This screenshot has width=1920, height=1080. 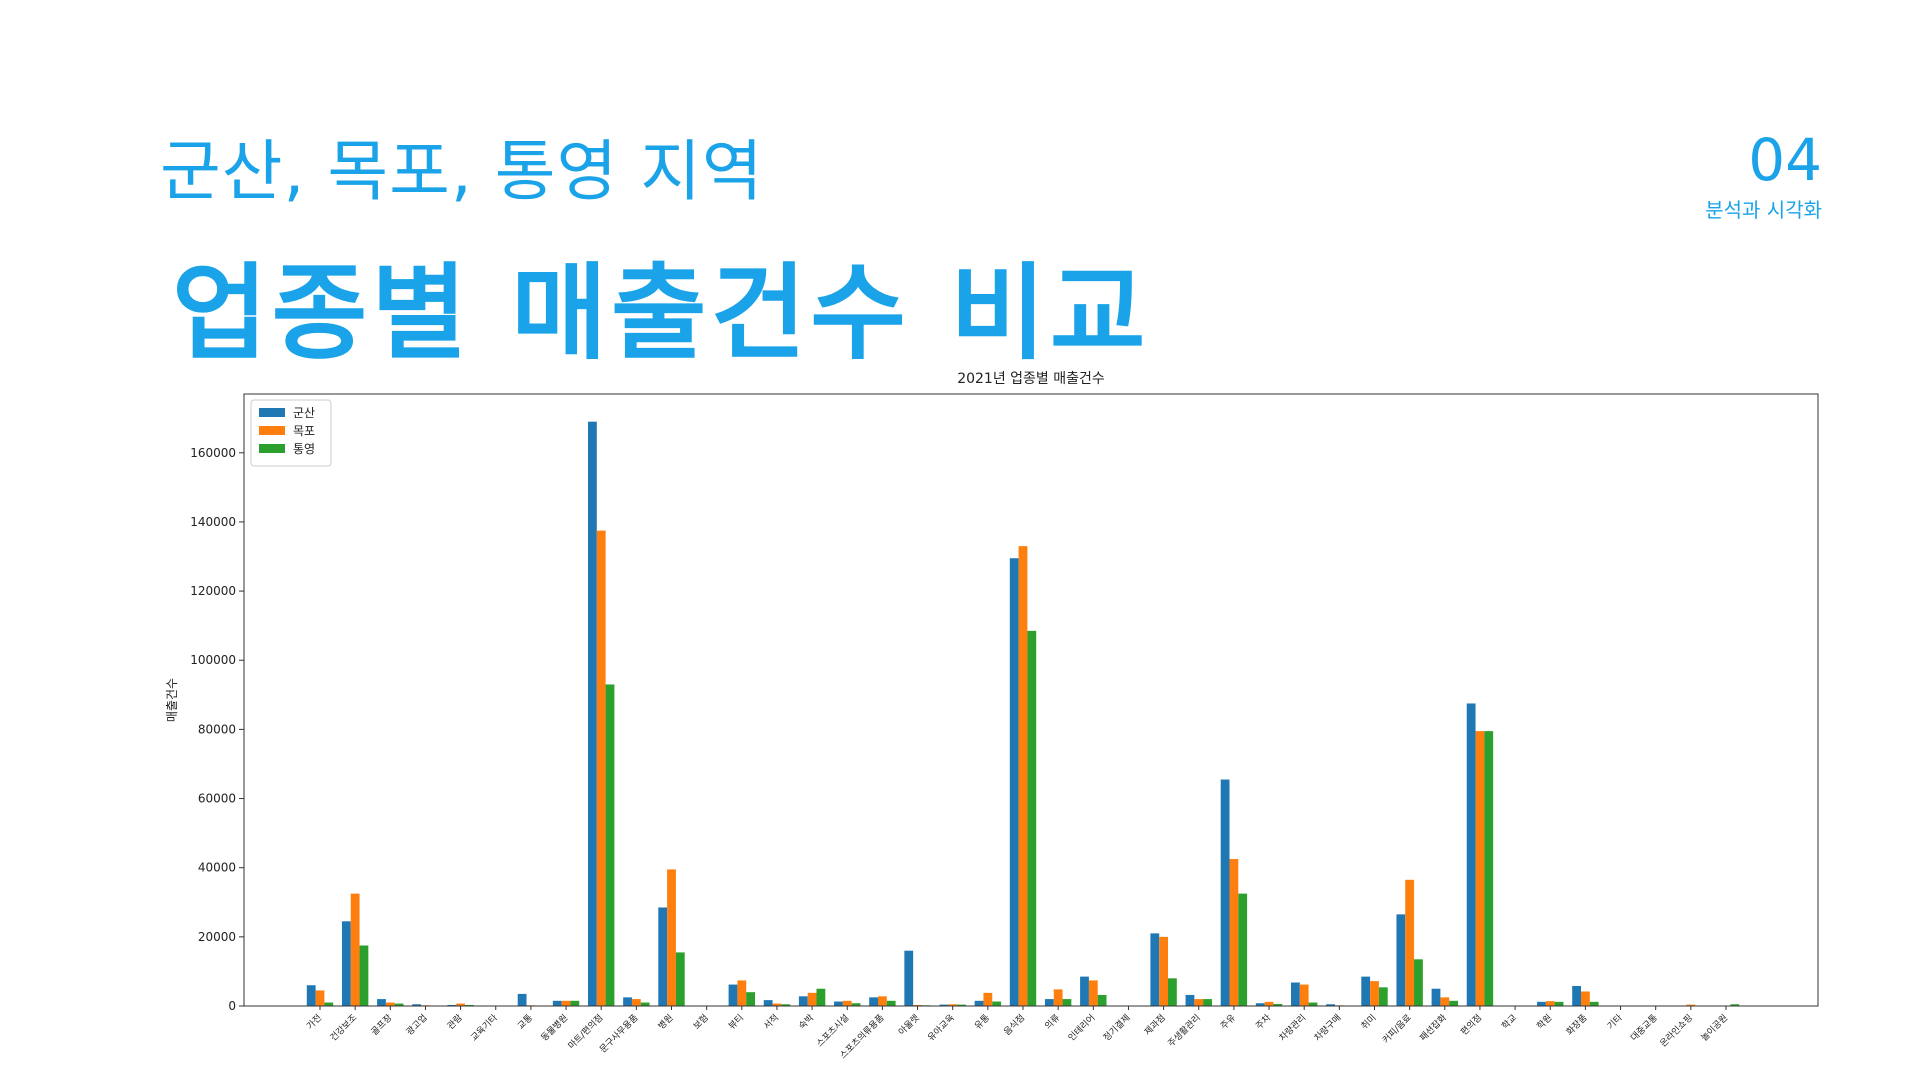 What do you see at coordinates (272, 430) in the screenshot?
I see `legend-swatch-목포` at bounding box center [272, 430].